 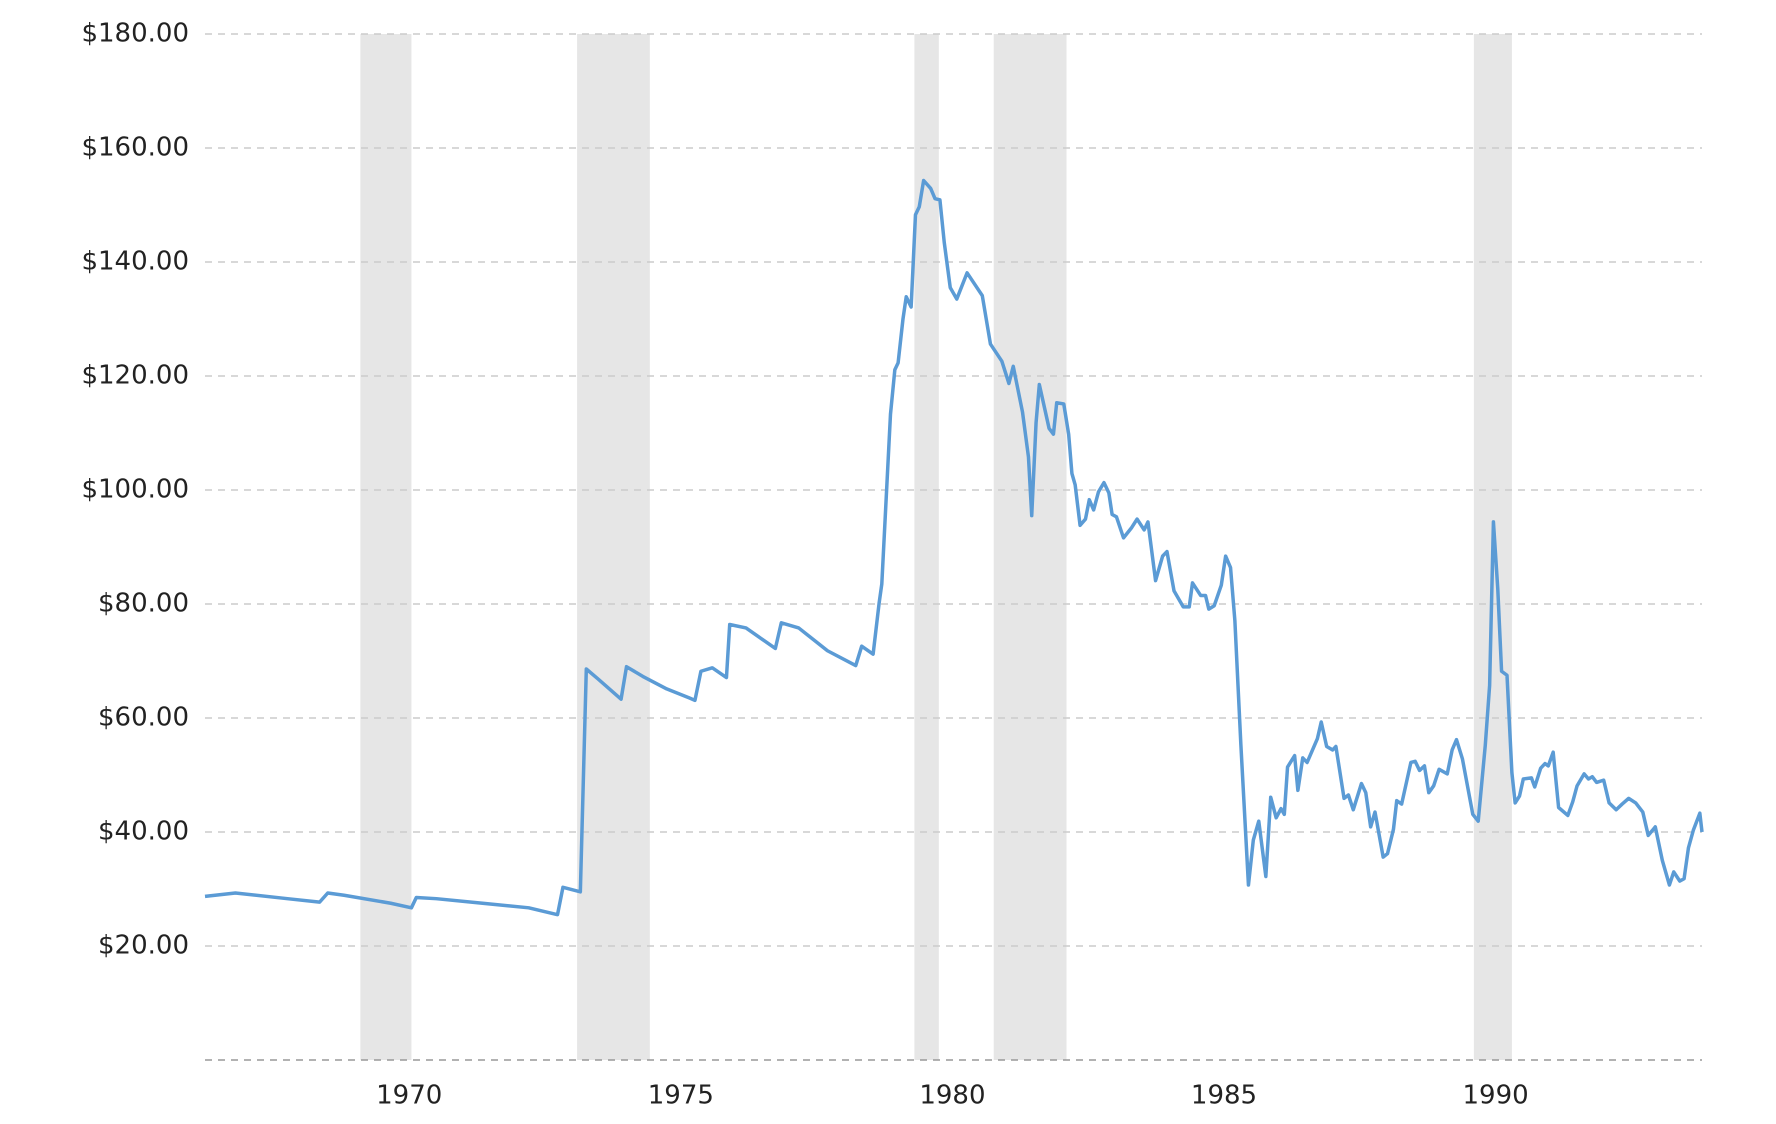 I want to click on y-tick-label: $160.00, so click(x=135, y=148).